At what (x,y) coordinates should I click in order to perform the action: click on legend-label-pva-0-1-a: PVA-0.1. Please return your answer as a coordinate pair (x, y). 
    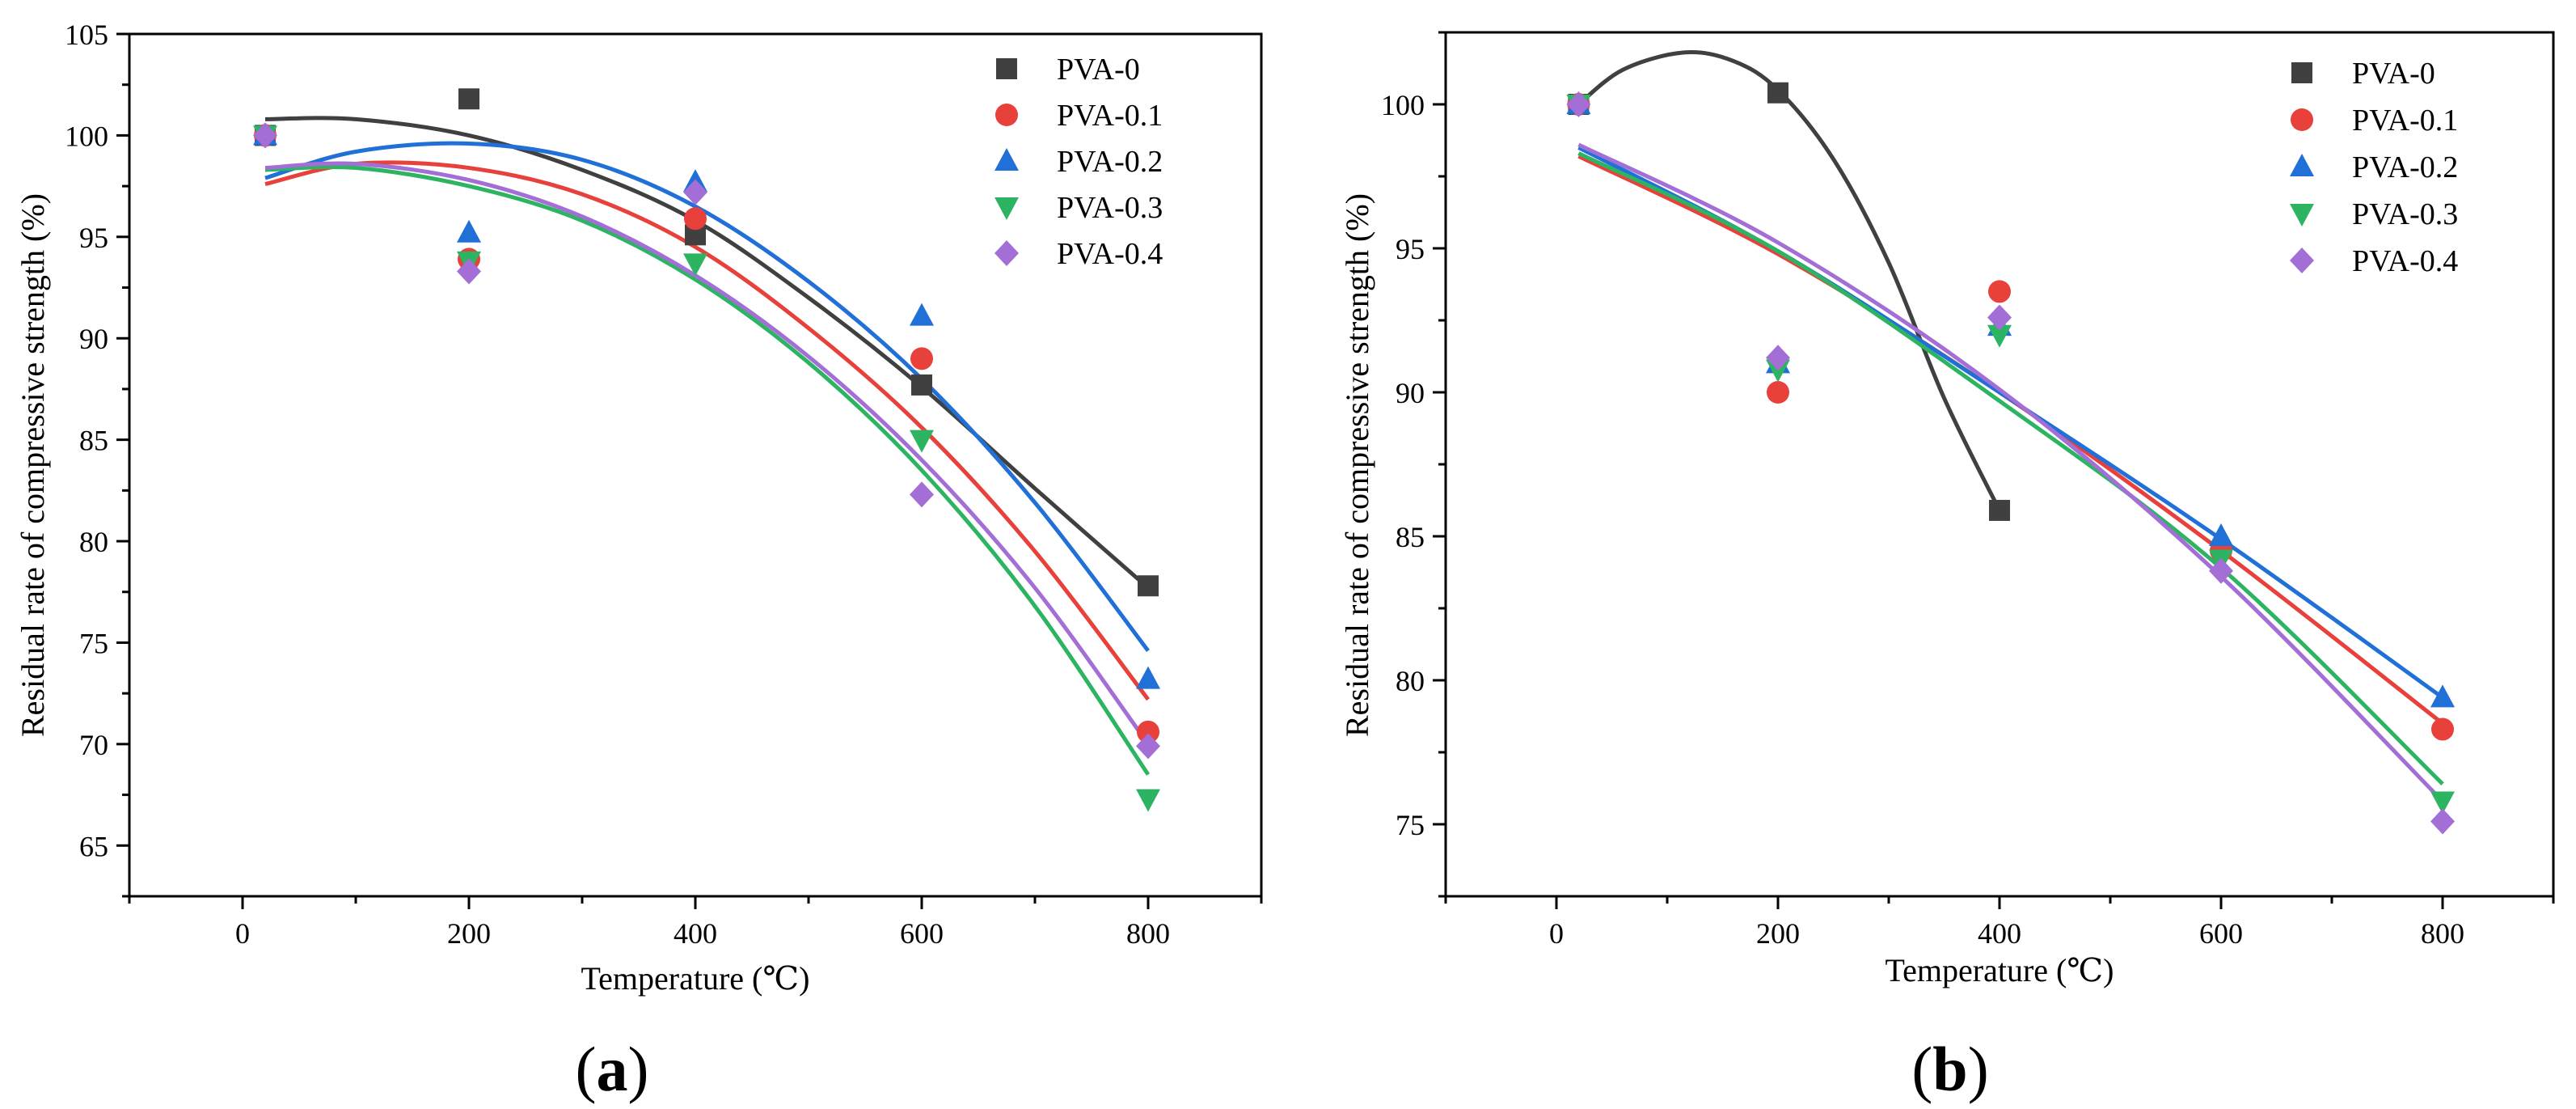
    Looking at the image, I should click on (1110, 116).